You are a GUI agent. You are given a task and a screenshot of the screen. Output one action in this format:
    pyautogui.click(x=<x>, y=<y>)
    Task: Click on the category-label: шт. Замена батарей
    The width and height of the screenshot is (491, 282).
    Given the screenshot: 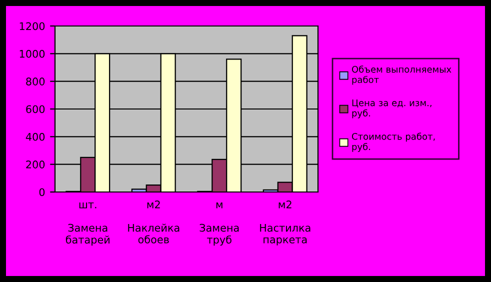 What is the action you would take?
    pyautogui.click(x=88, y=224)
    